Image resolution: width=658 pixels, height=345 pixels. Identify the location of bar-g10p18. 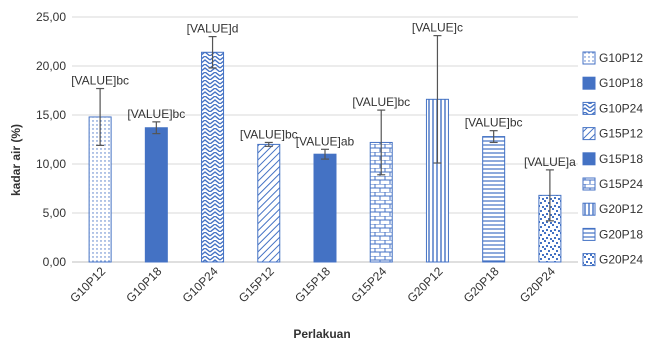
(156, 195).